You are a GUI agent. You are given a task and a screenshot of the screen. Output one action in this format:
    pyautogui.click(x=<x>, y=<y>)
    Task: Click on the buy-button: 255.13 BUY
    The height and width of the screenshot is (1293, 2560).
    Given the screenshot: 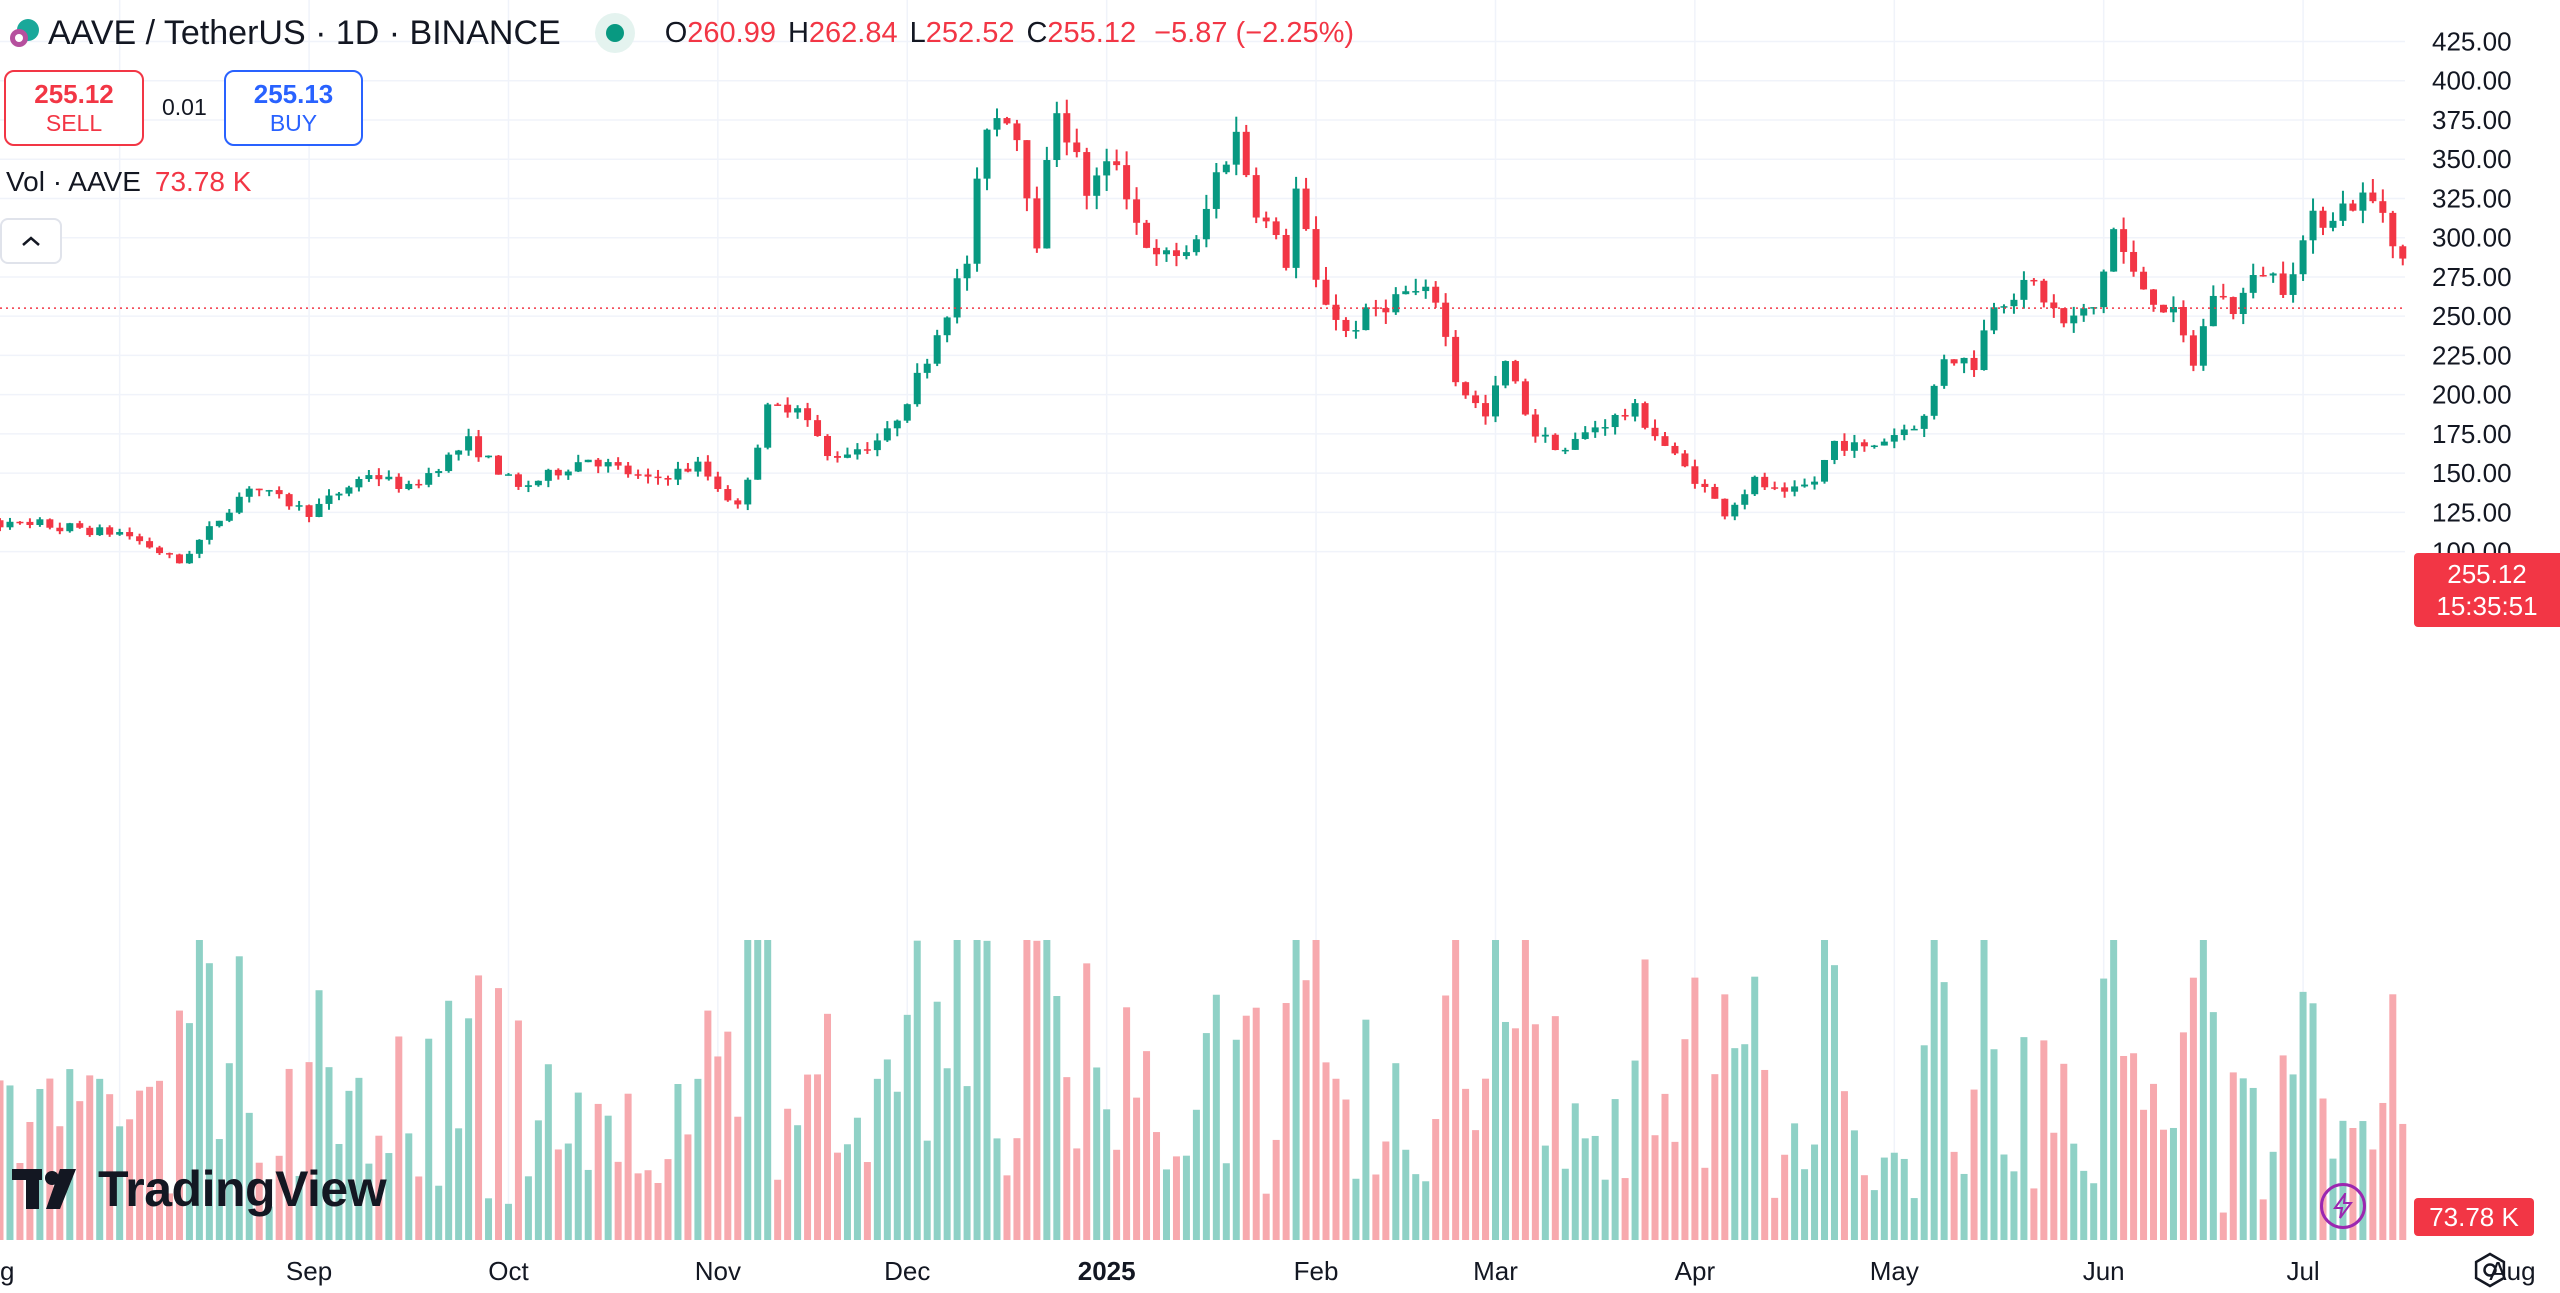 What is the action you would take?
    pyautogui.click(x=293, y=108)
    